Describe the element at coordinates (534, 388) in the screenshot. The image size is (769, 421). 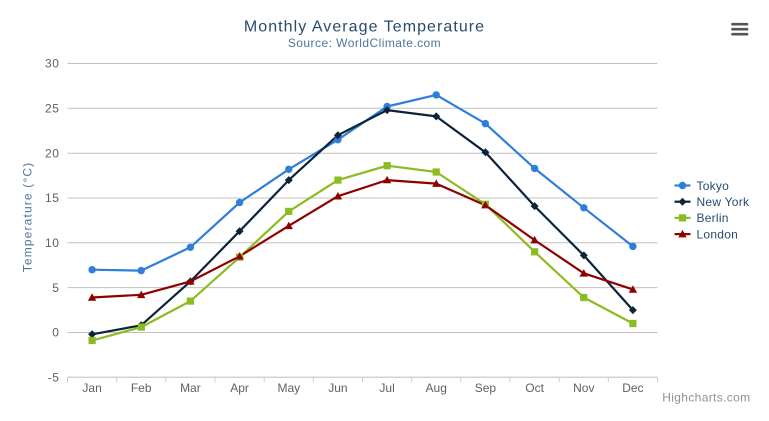
I see `svg-text: Oct` at that location.